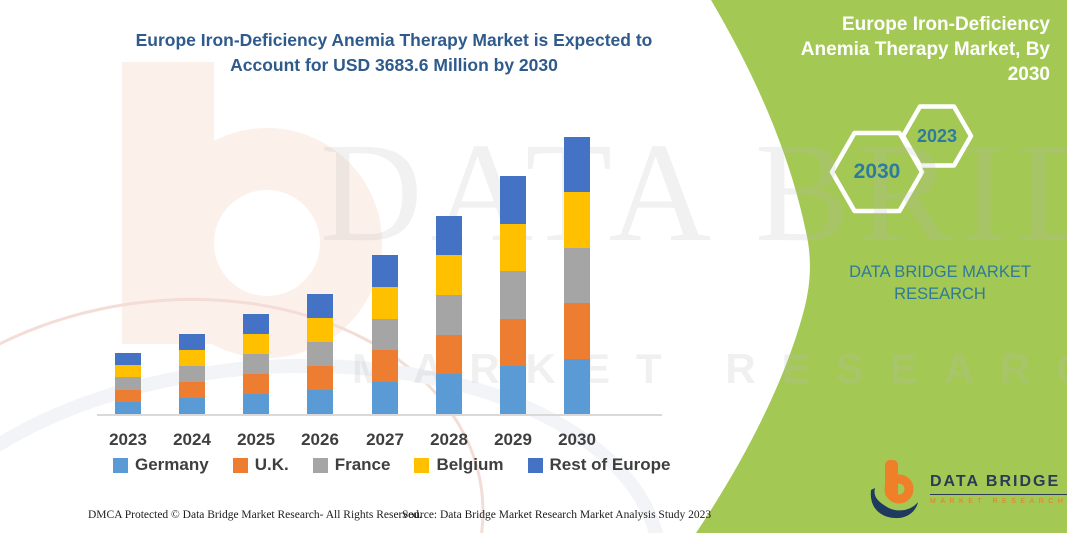 The image size is (1067, 533). What do you see at coordinates (998, 484) in the screenshot?
I see `logo-name-text: DATA BRIDGE` at bounding box center [998, 484].